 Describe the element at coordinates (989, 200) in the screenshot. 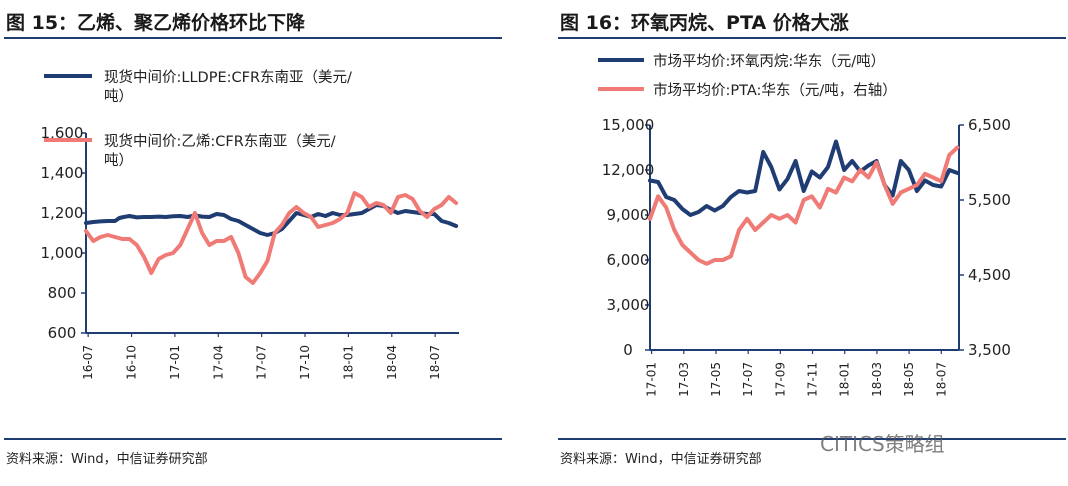

I see `right-y2-tick-label: 5,500` at that location.